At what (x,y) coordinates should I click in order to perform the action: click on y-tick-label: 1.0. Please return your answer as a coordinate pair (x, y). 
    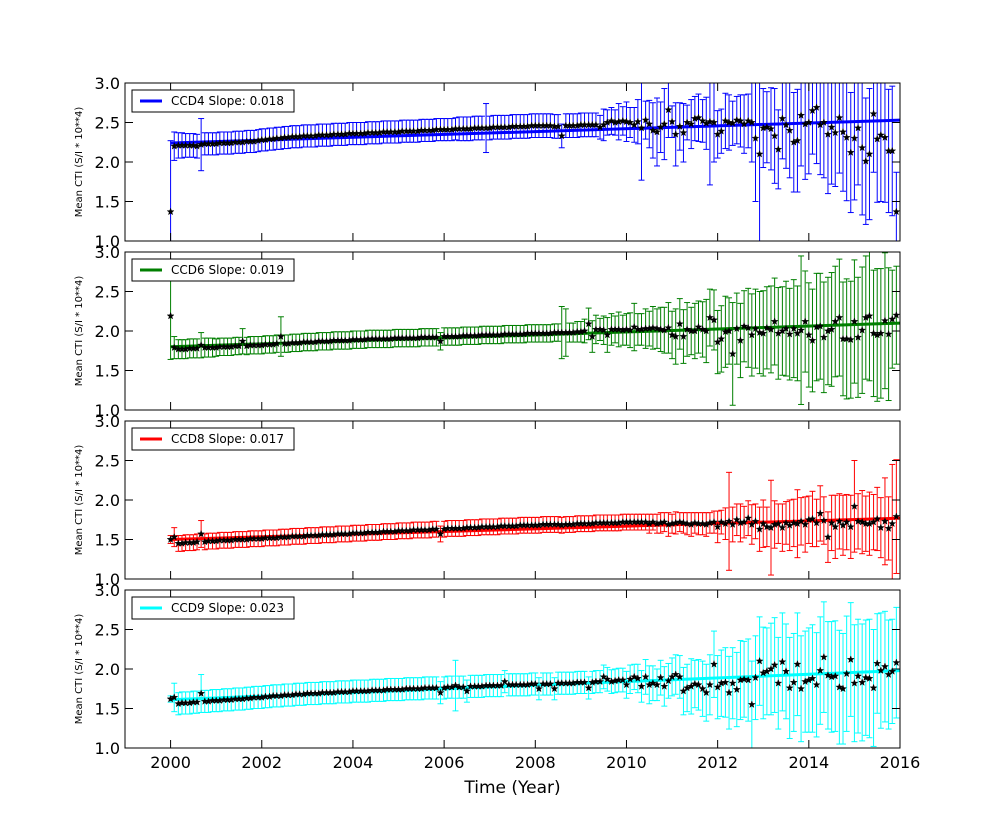
    Looking at the image, I should click on (107, 748).